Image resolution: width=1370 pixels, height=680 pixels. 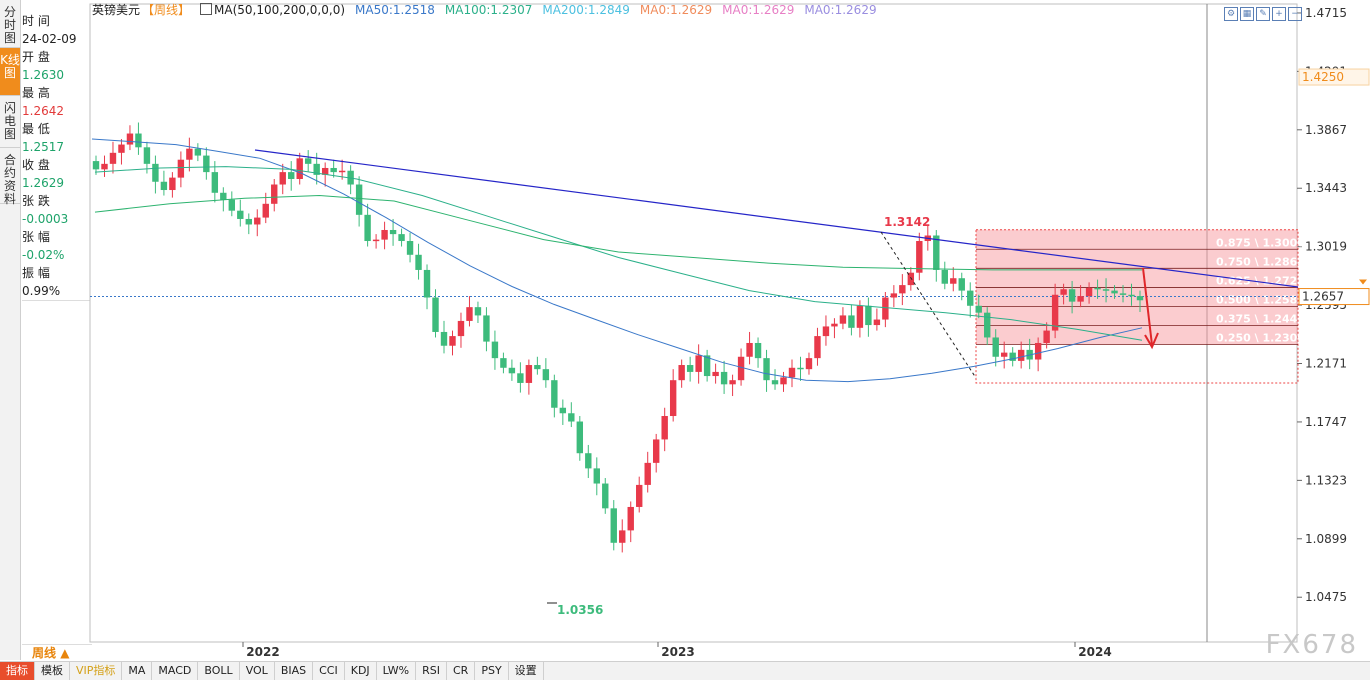 What do you see at coordinates (294, 671) in the screenshot?
I see `tab-bias: BIAS` at bounding box center [294, 671].